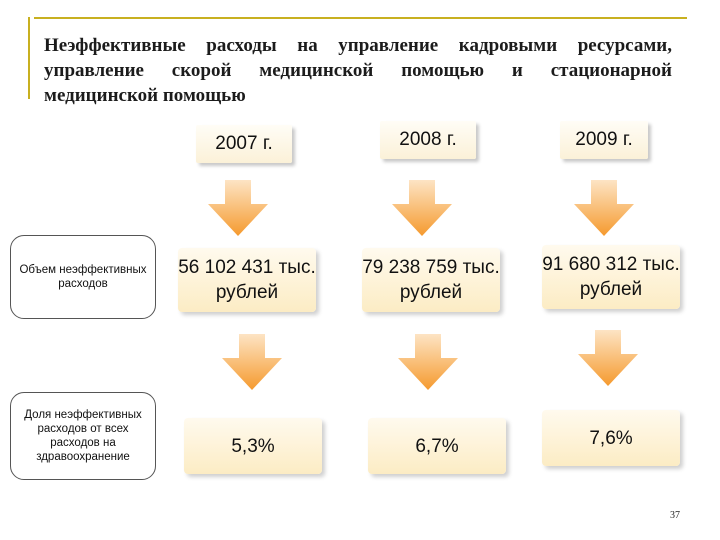 This screenshot has height=540, width=720. What do you see at coordinates (611, 277) in the screenshot?
I see `value-volume-2009: 91 680 312 тыс. рублей` at bounding box center [611, 277].